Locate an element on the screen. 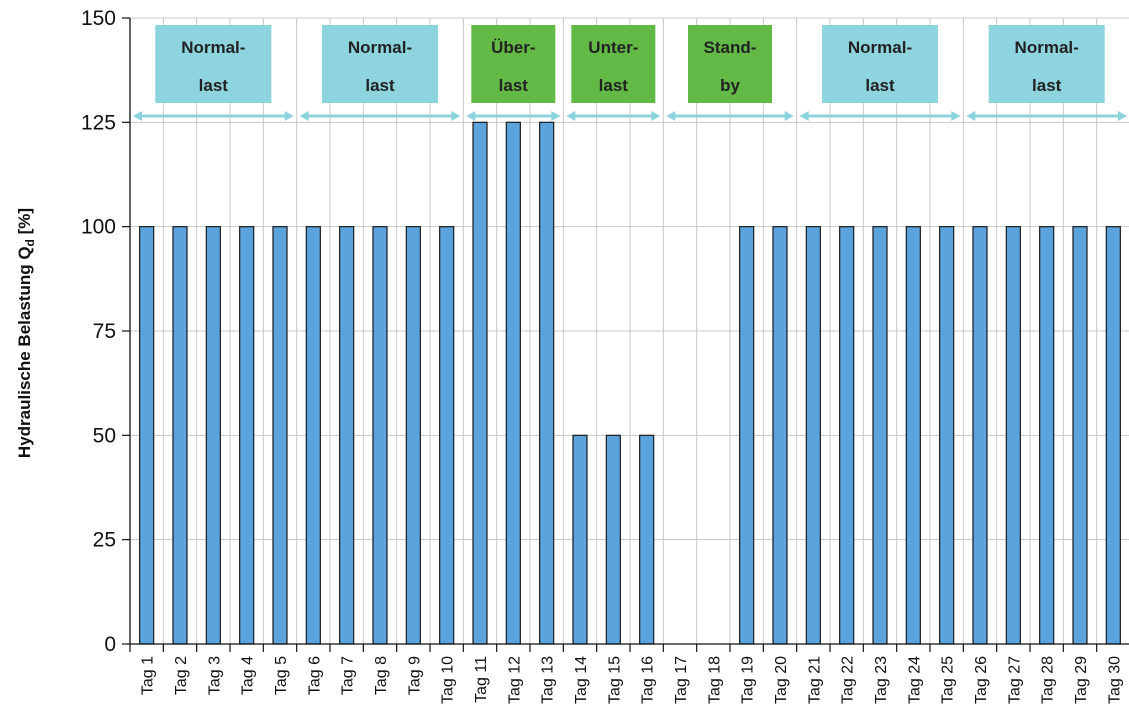 Image resolution: width=1129 pixels, height=719 pixels. x-tick-label: Tag 1 is located at coordinates (148, 675).